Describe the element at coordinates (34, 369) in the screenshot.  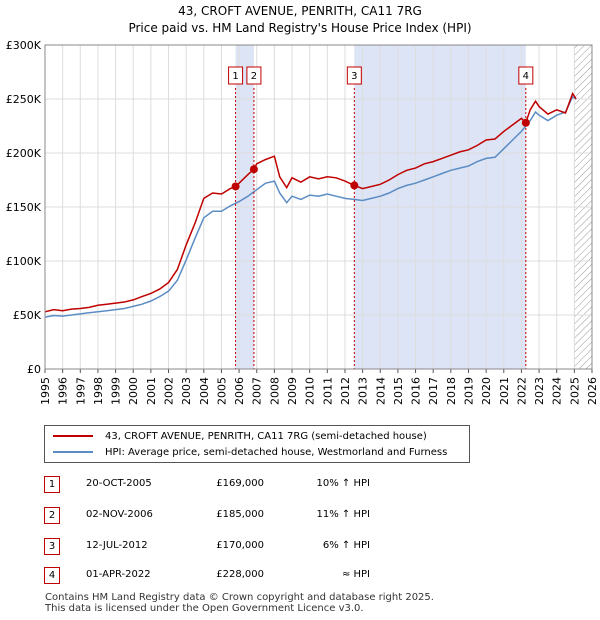
I see `y-tick-label: £0` at that location.